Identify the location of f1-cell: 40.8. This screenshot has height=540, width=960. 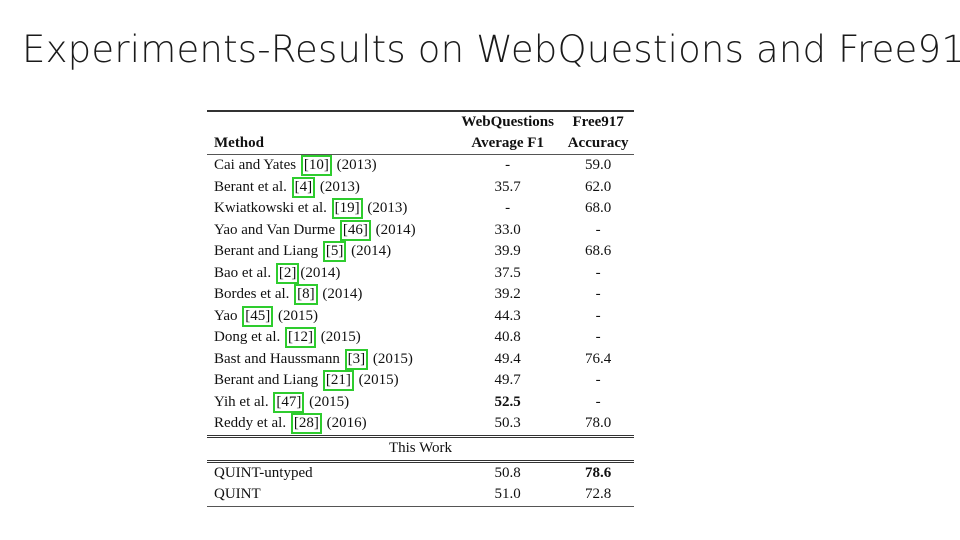
(507, 337).